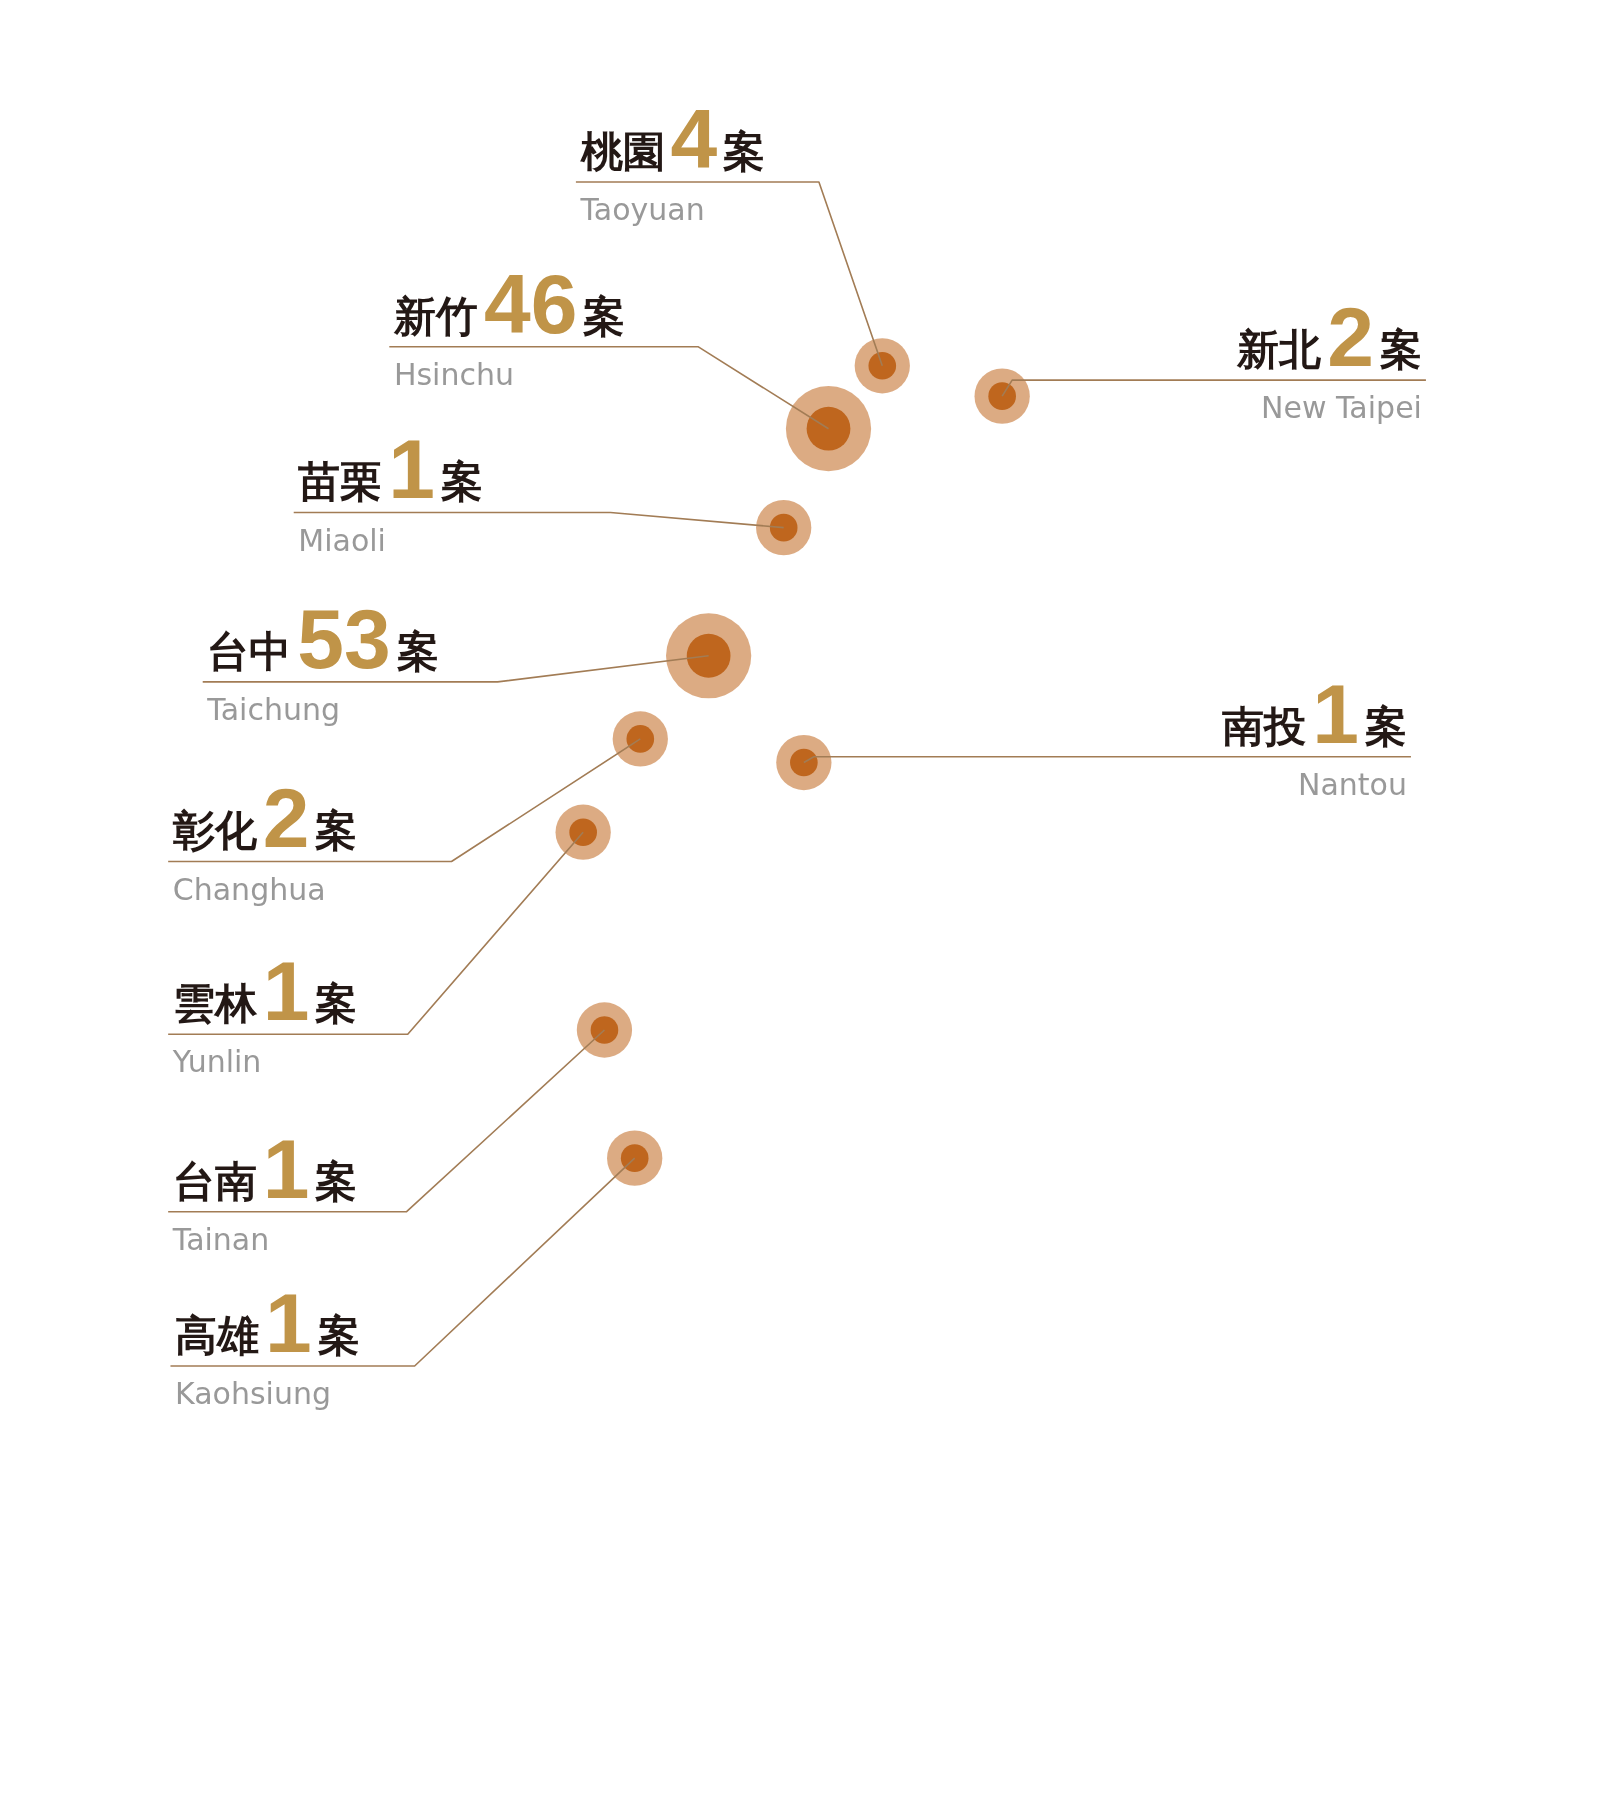 The image size is (1601, 1806). I want to click on category-label: 桃園, so click(622, 151).